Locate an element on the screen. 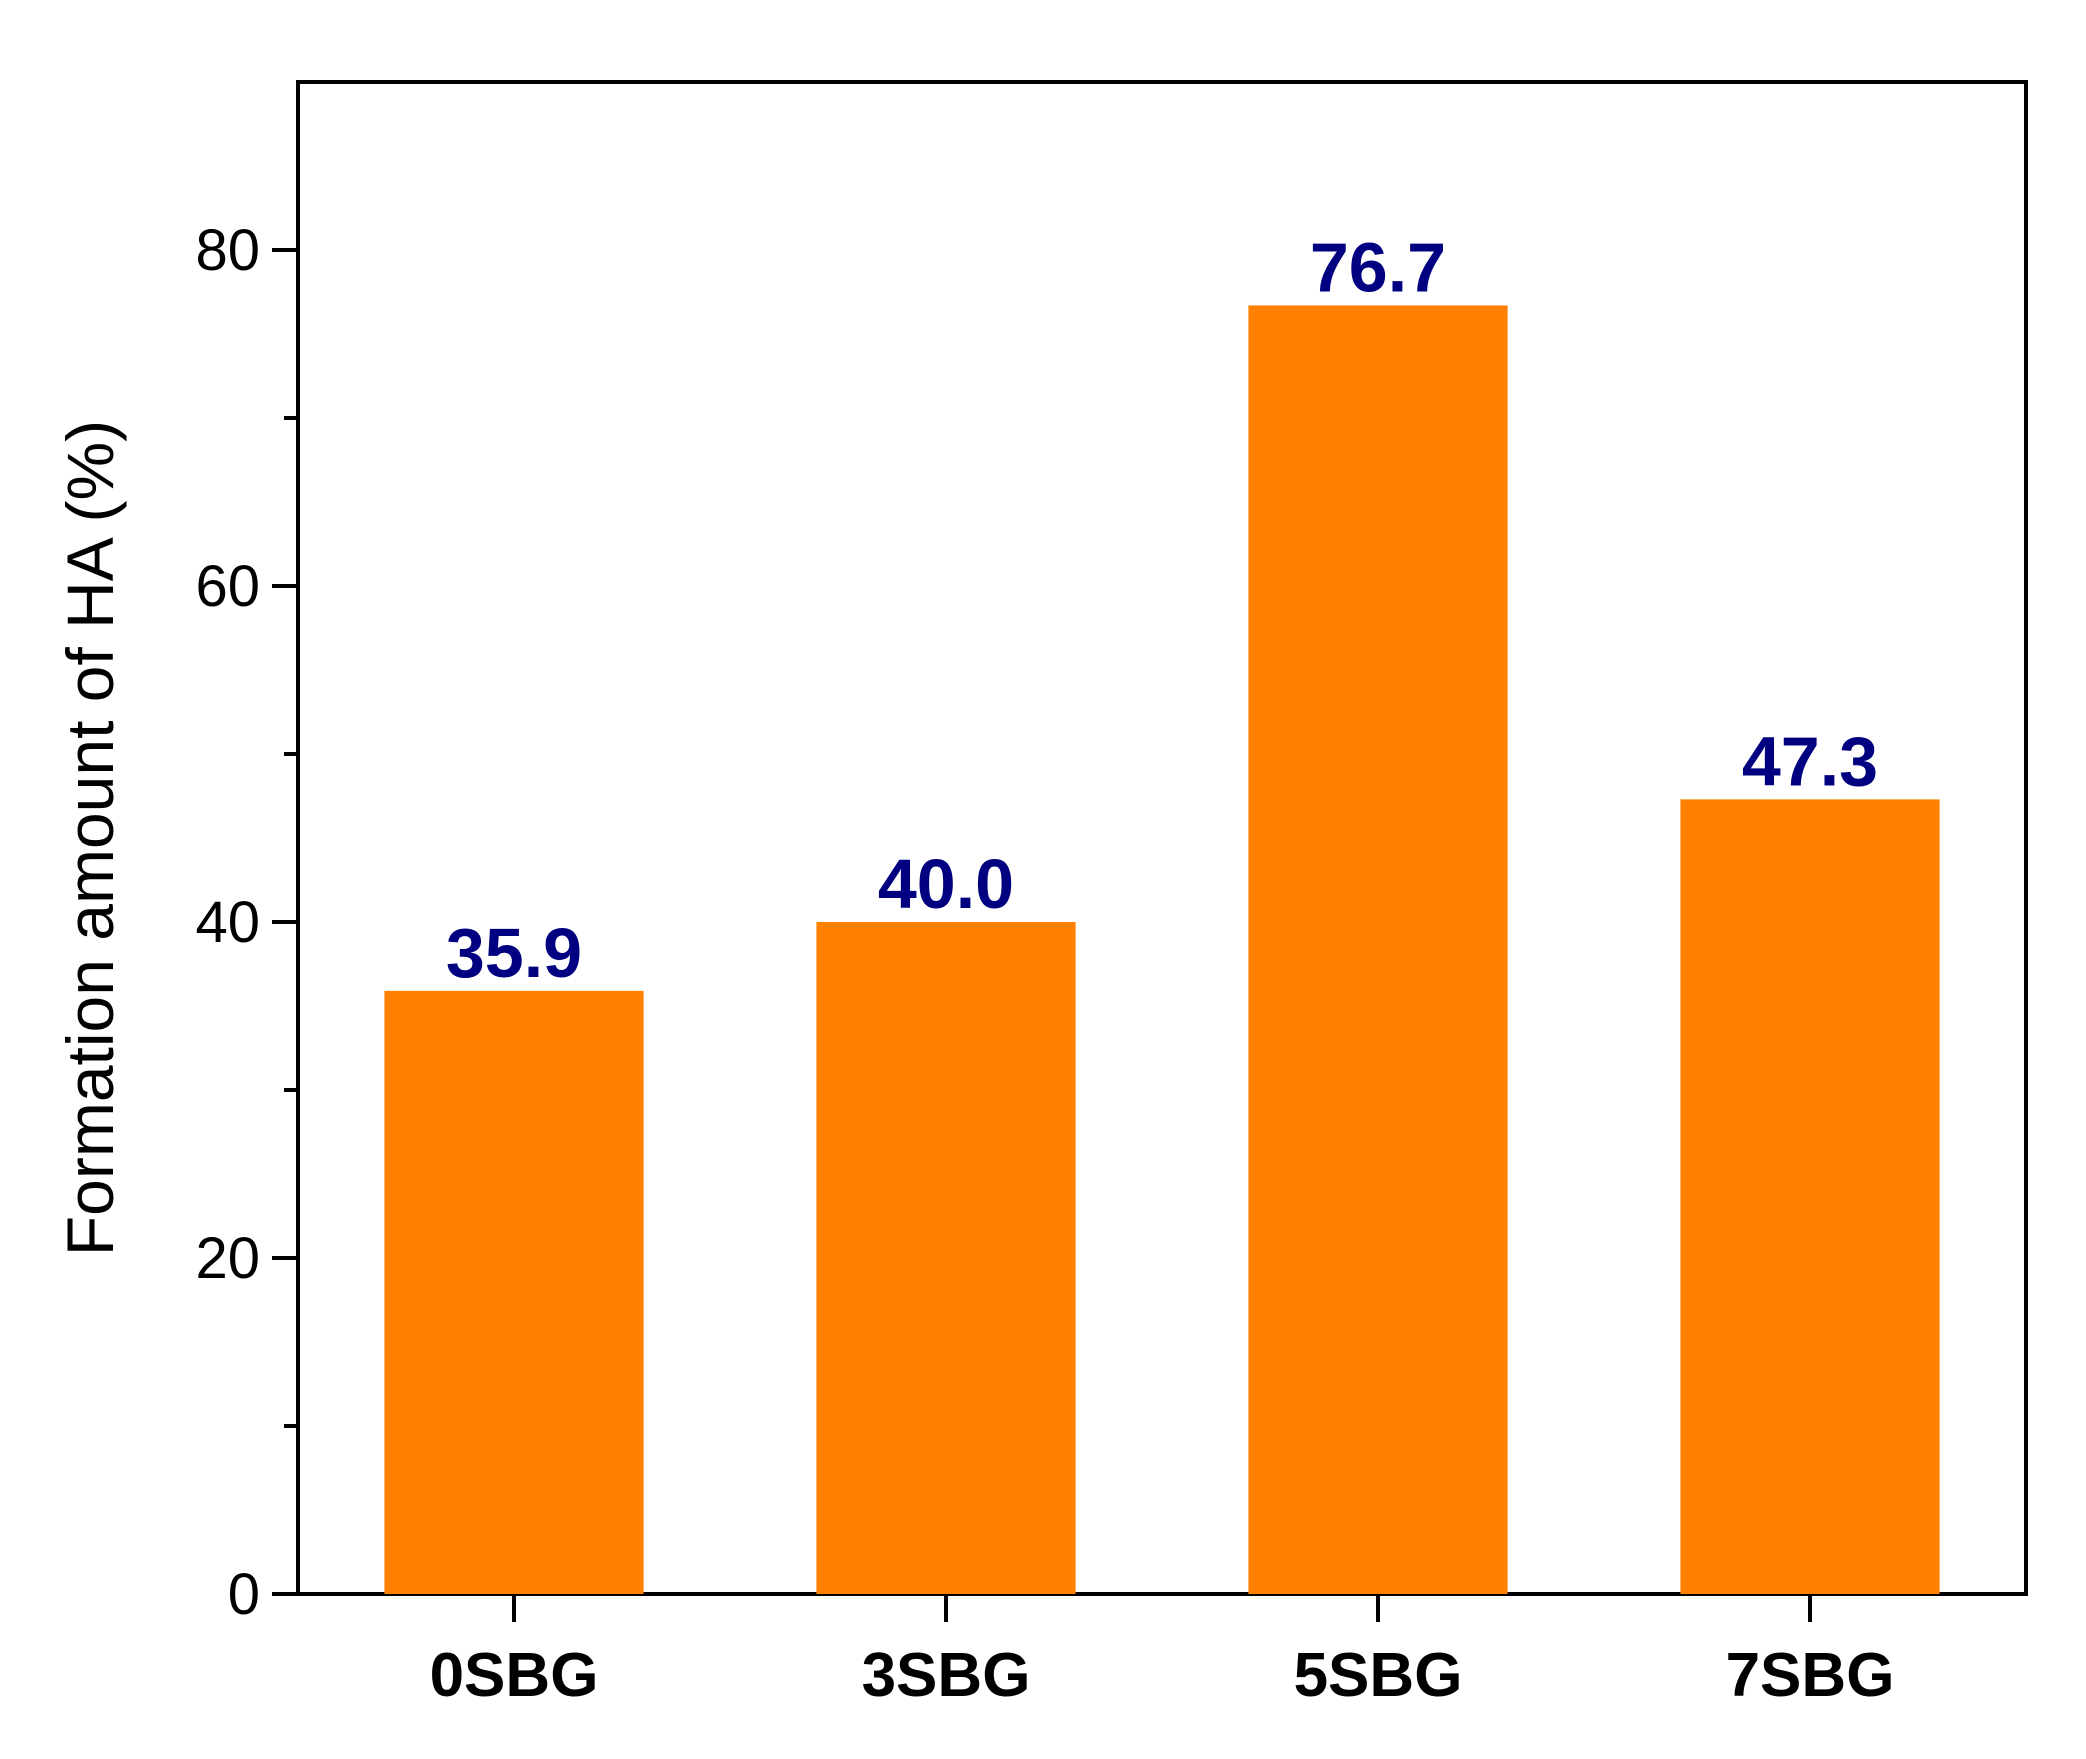 The width and height of the screenshot is (2086, 1759). x-tick-label-7sbg: 7SBG is located at coordinates (1810, 1675).